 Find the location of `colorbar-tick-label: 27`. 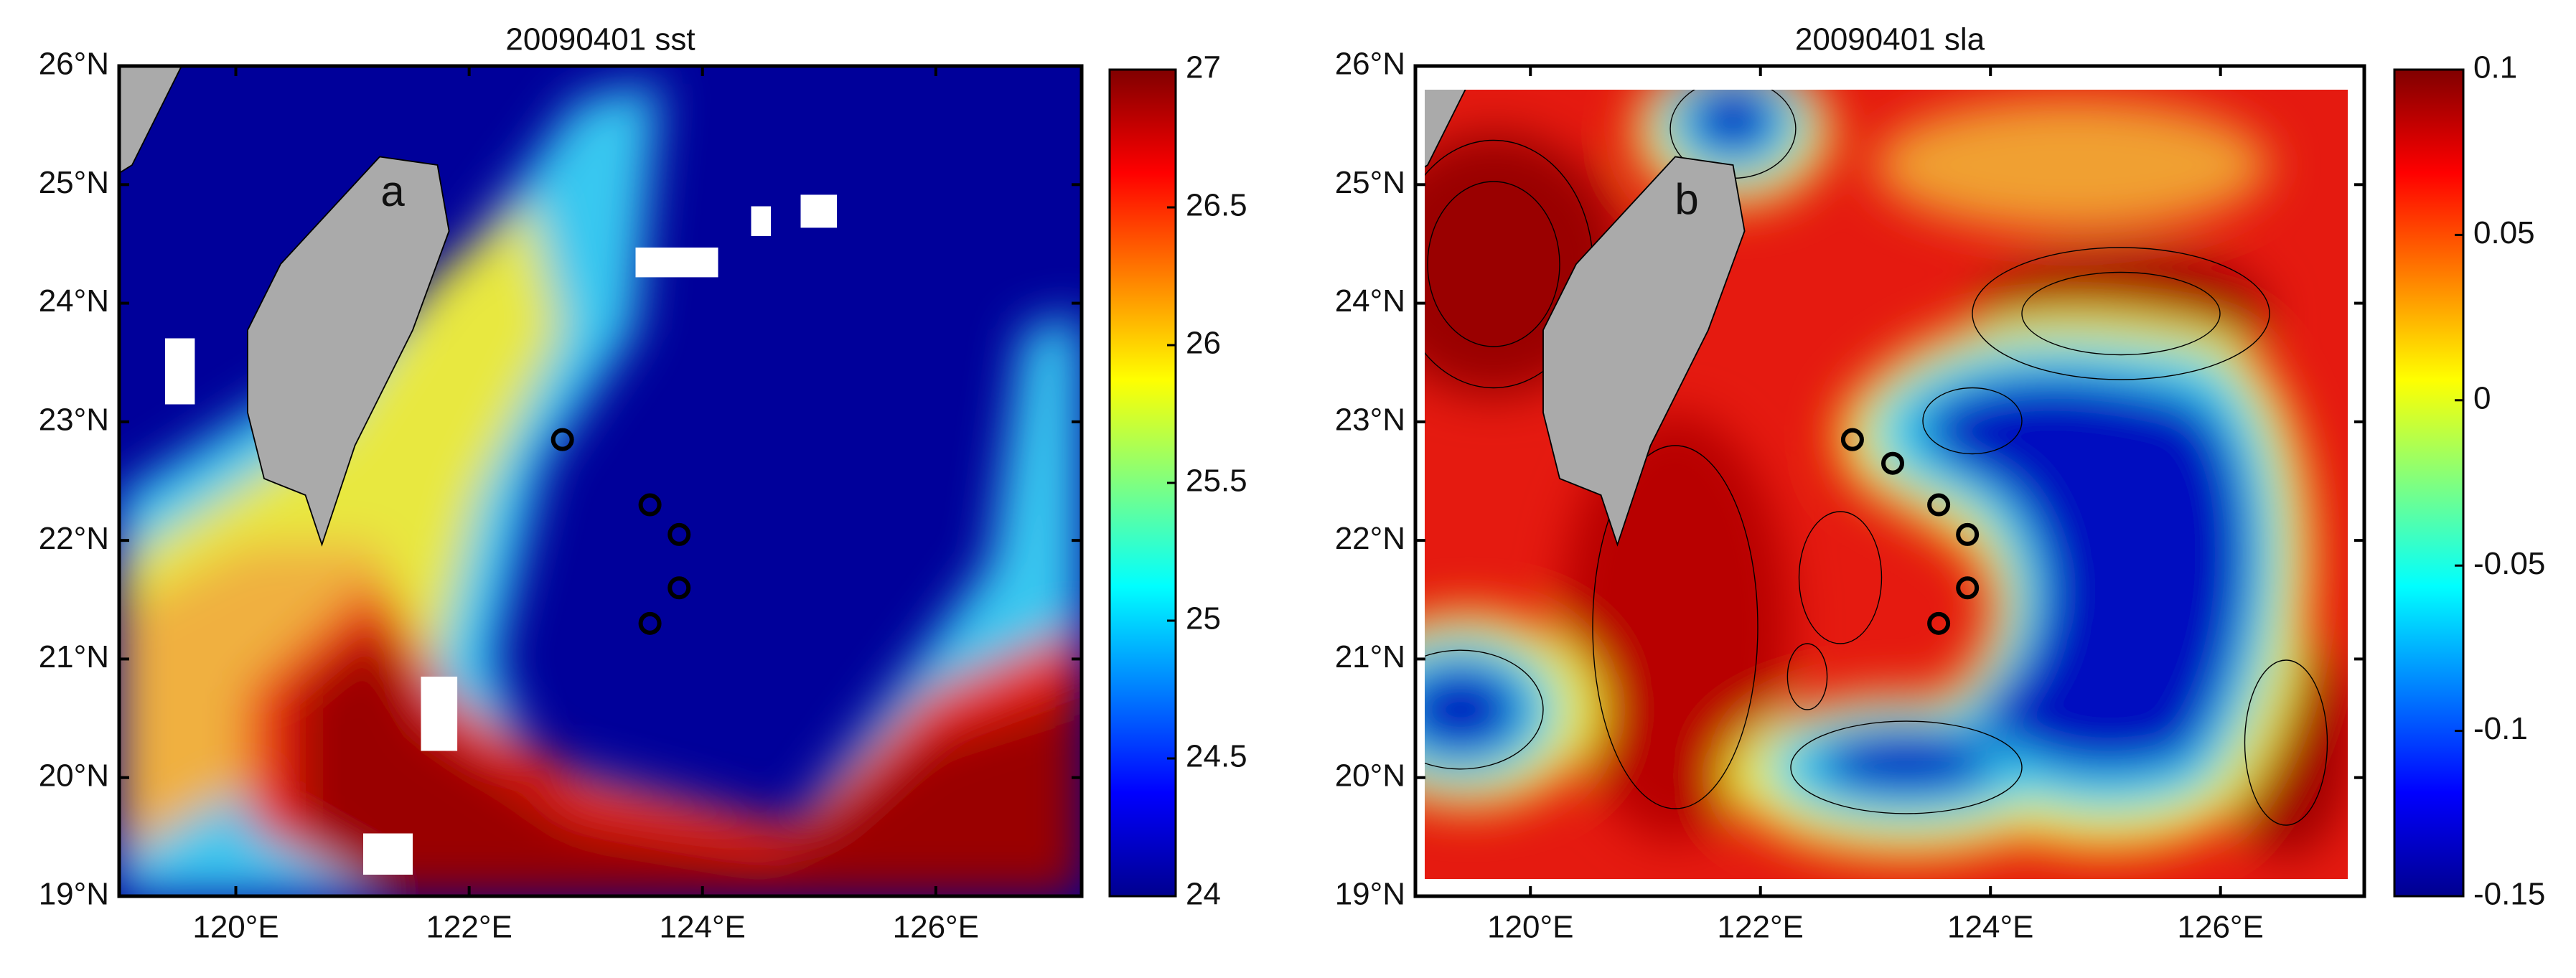

colorbar-tick-label: 27 is located at coordinates (1204, 68).